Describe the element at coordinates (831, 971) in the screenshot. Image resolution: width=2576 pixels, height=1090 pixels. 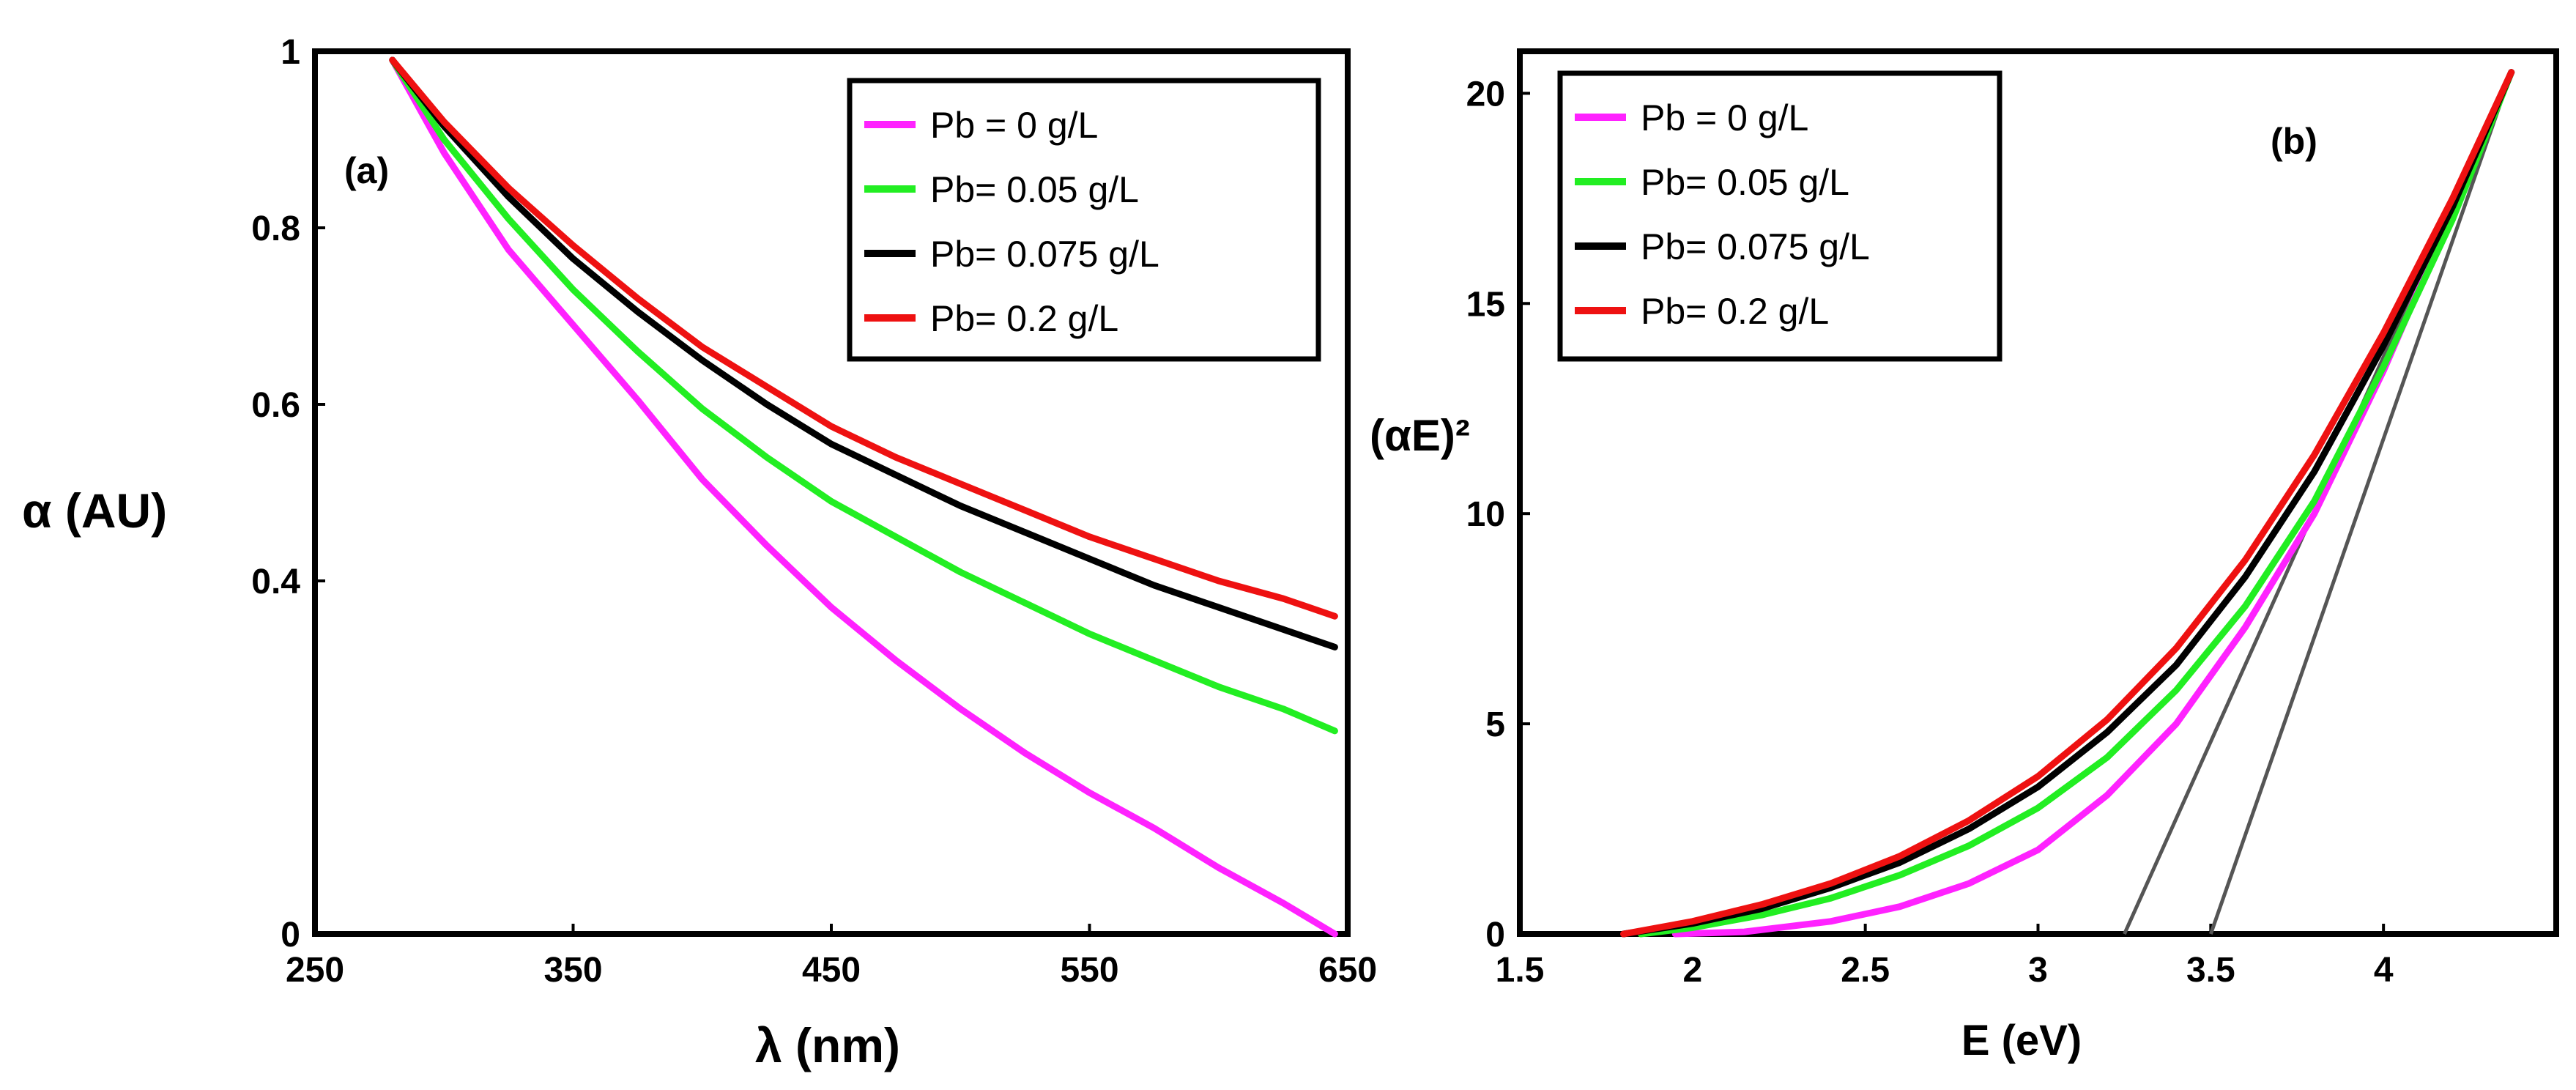
I see `x-tick-label: 450` at that location.